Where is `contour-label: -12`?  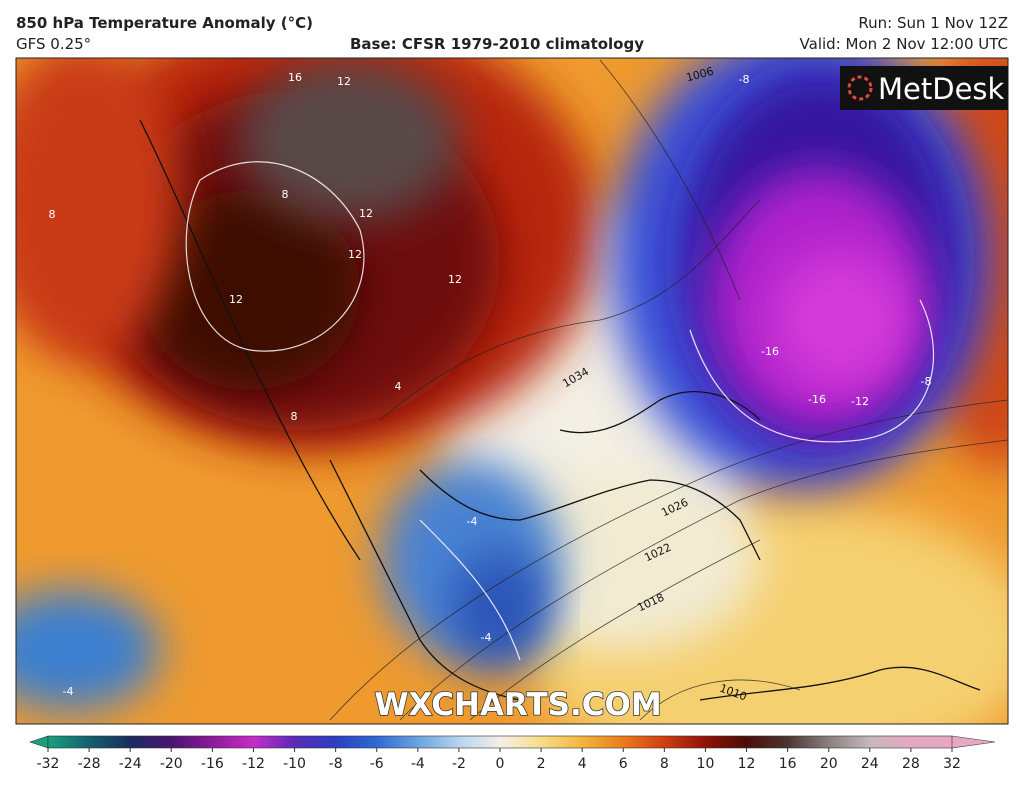 contour-label: -12 is located at coordinates (860, 401).